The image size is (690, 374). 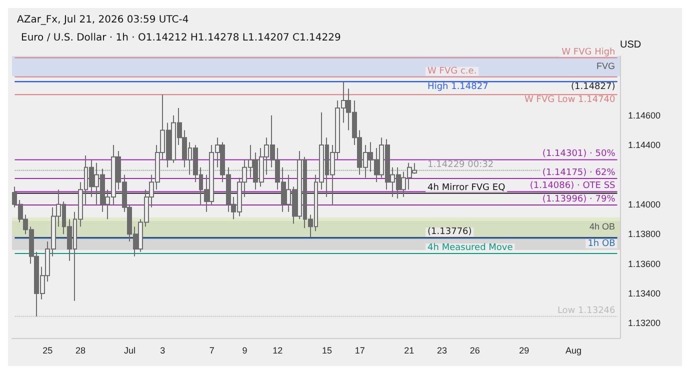 I want to click on chart-subtitle: Euro / U.S. Dollar · 1h · O1.14212 H1.14278 L1.14207 C1.14229, so click(x=181, y=38).